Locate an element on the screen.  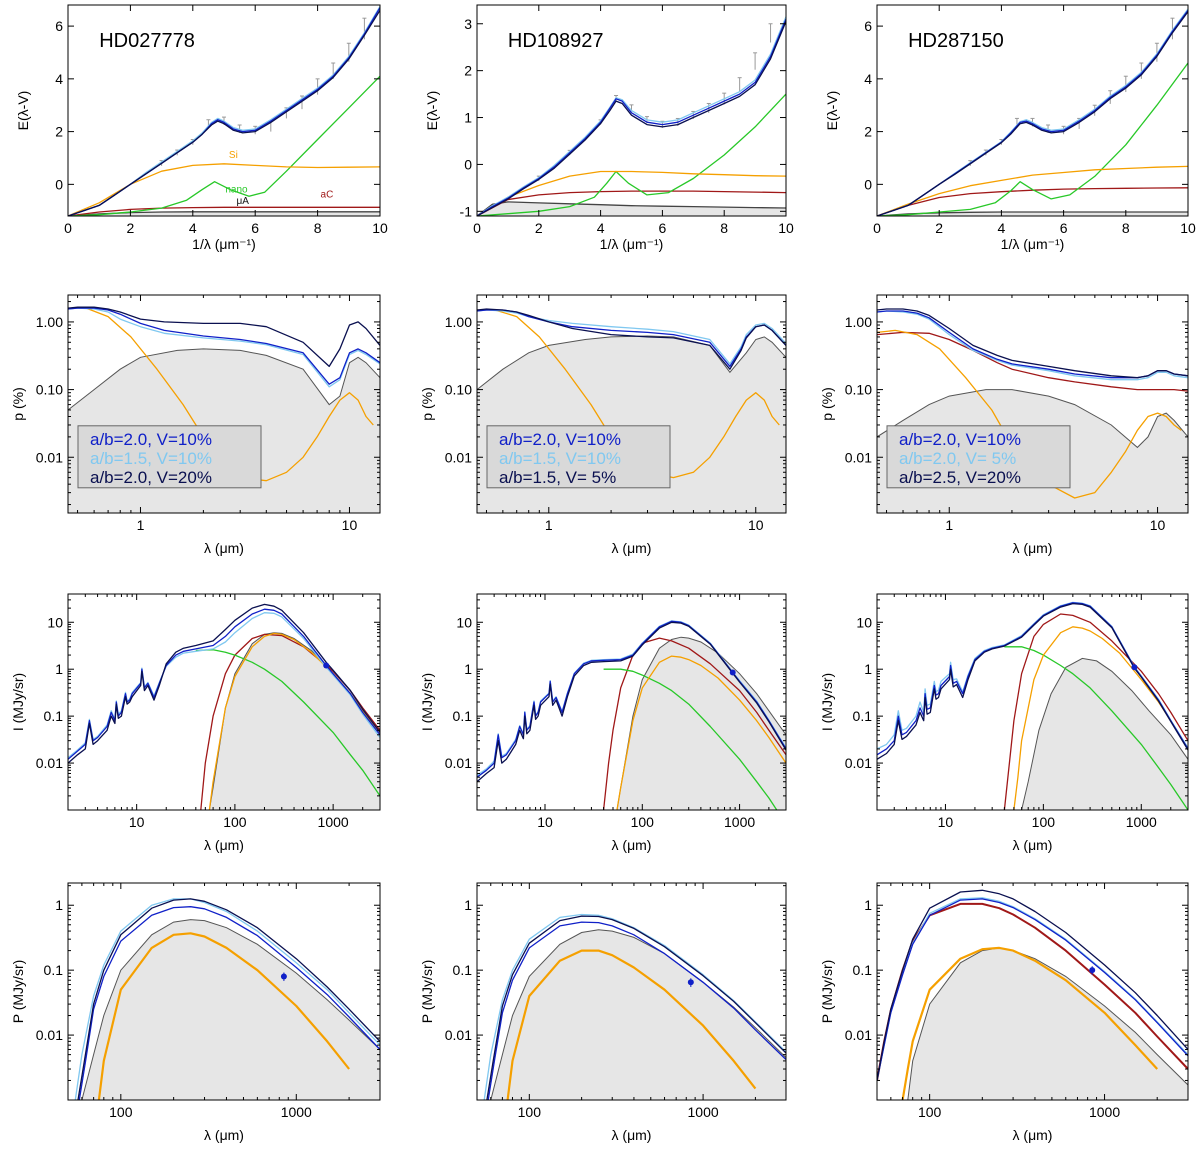
star-title: HD287150 is located at coordinates (956, 41).